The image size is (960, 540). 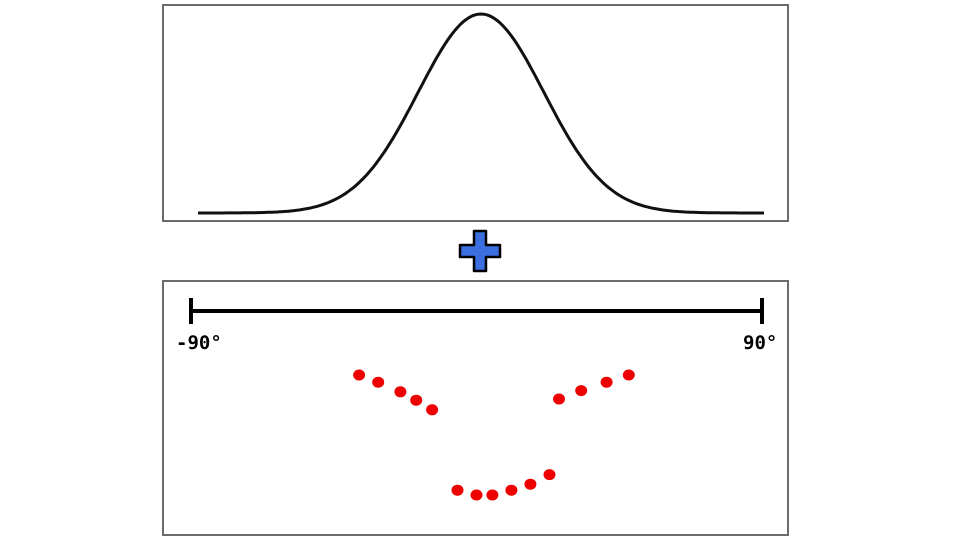 What do you see at coordinates (760, 343) in the screenshot?
I see `angle-max-label: 90°` at bounding box center [760, 343].